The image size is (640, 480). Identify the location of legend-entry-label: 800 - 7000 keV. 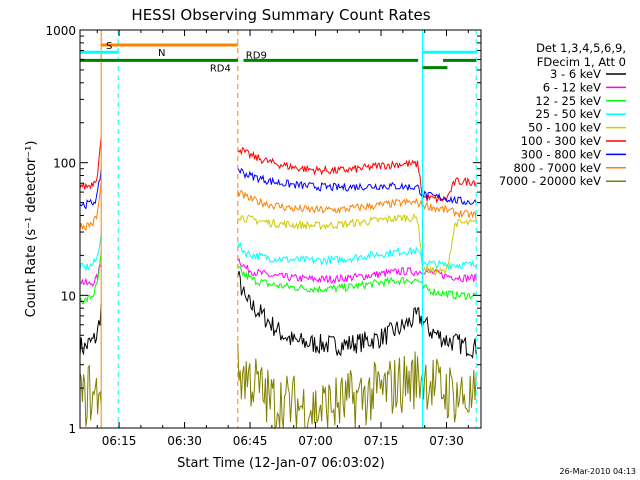
(557, 168).